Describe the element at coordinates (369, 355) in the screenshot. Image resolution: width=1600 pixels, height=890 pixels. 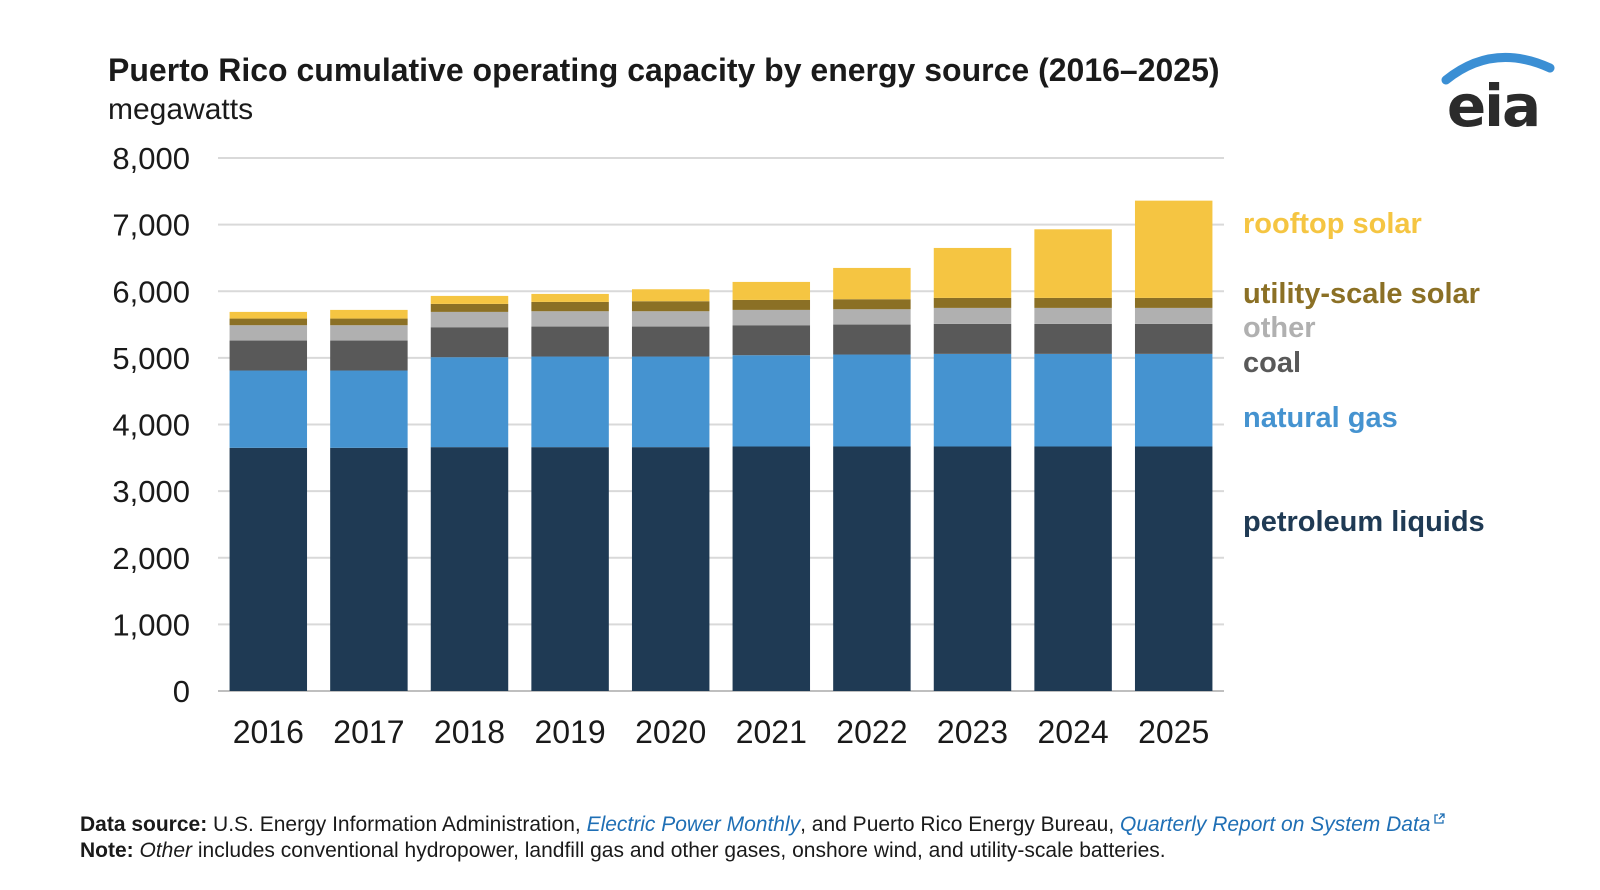
I see `bar-coal-2017` at that location.